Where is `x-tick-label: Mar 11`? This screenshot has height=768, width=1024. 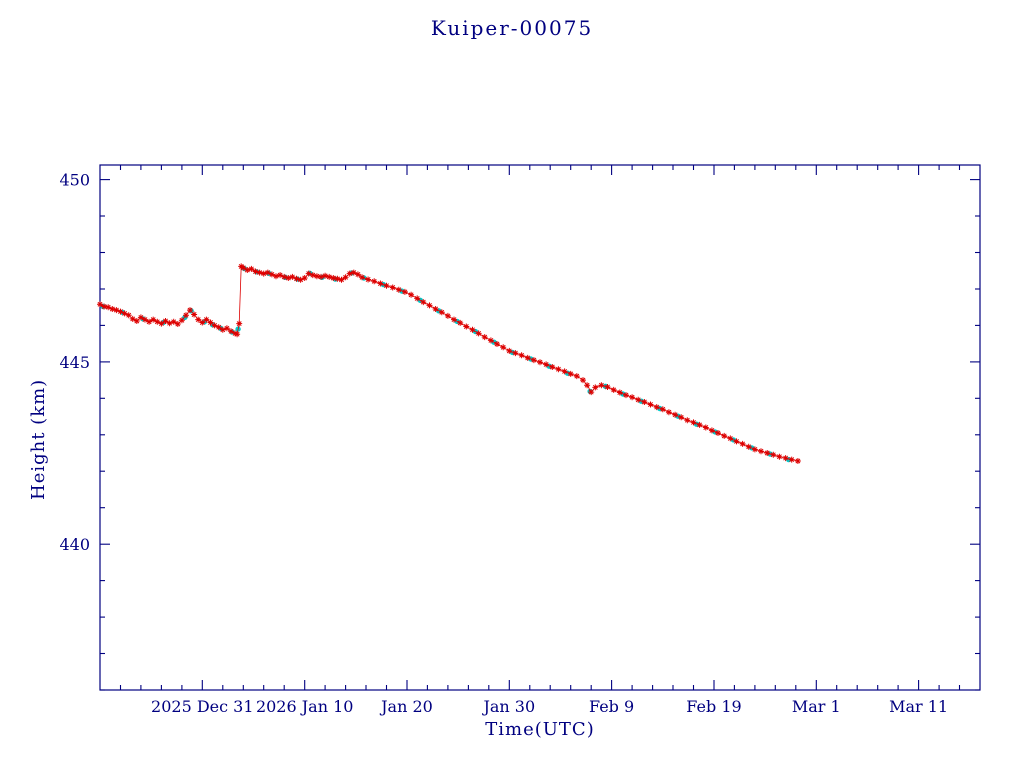
x-tick-label: Mar 11 is located at coordinates (918, 706).